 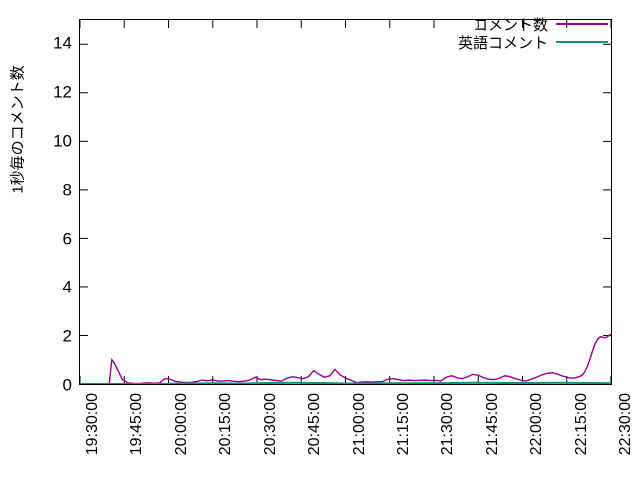 What do you see at coordinates (67, 336) in the screenshot?
I see `y-tick-label-2: 2` at bounding box center [67, 336].